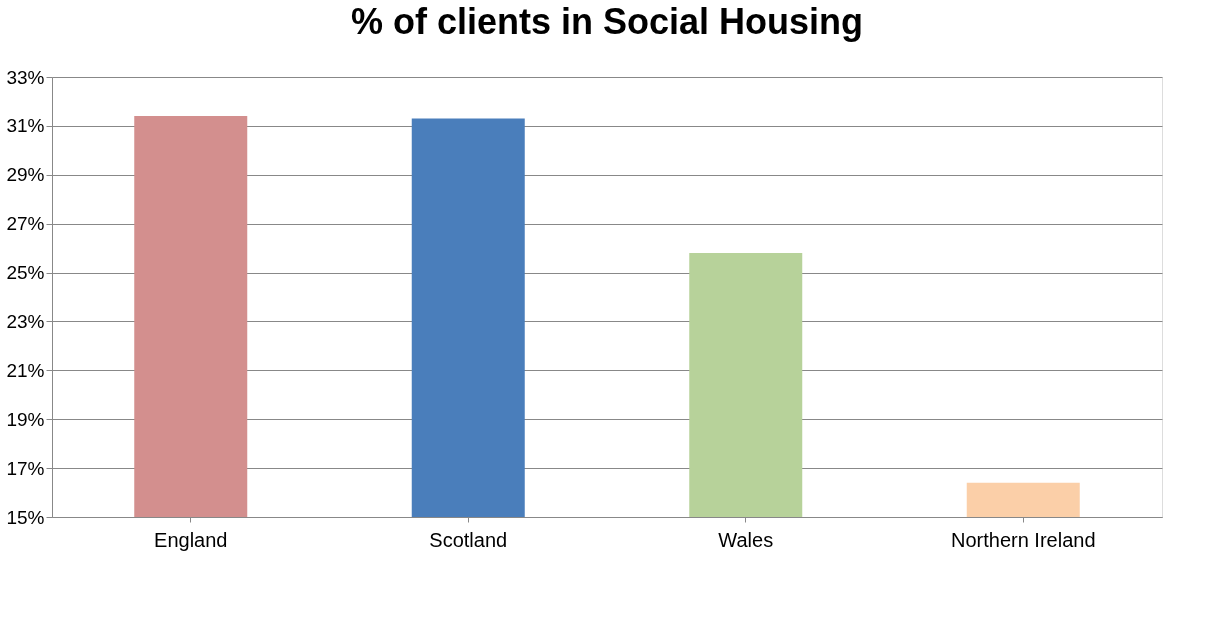 Image resolution: width=1232 pixels, height=621 pixels. What do you see at coordinates (25, 517) in the screenshot?
I see `y-tick-label: 15%` at bounding box center [25, 517].